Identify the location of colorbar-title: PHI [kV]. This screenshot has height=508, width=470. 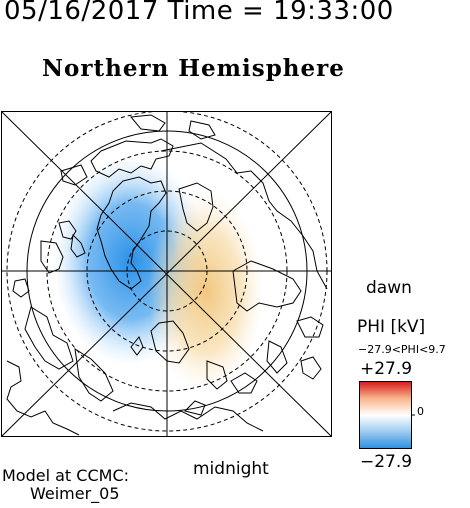
(391, 327).